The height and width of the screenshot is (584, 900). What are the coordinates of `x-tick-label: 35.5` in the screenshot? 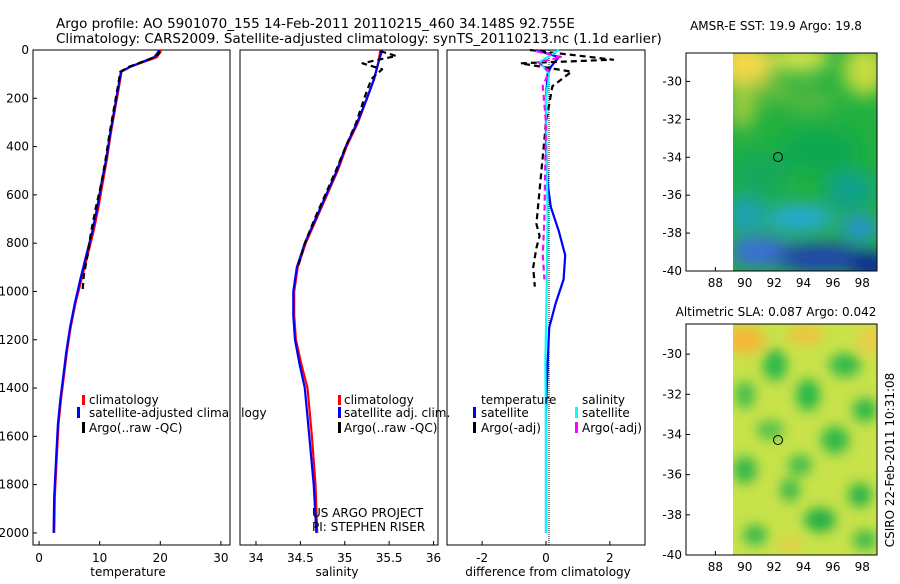 It's located at (389, 558).